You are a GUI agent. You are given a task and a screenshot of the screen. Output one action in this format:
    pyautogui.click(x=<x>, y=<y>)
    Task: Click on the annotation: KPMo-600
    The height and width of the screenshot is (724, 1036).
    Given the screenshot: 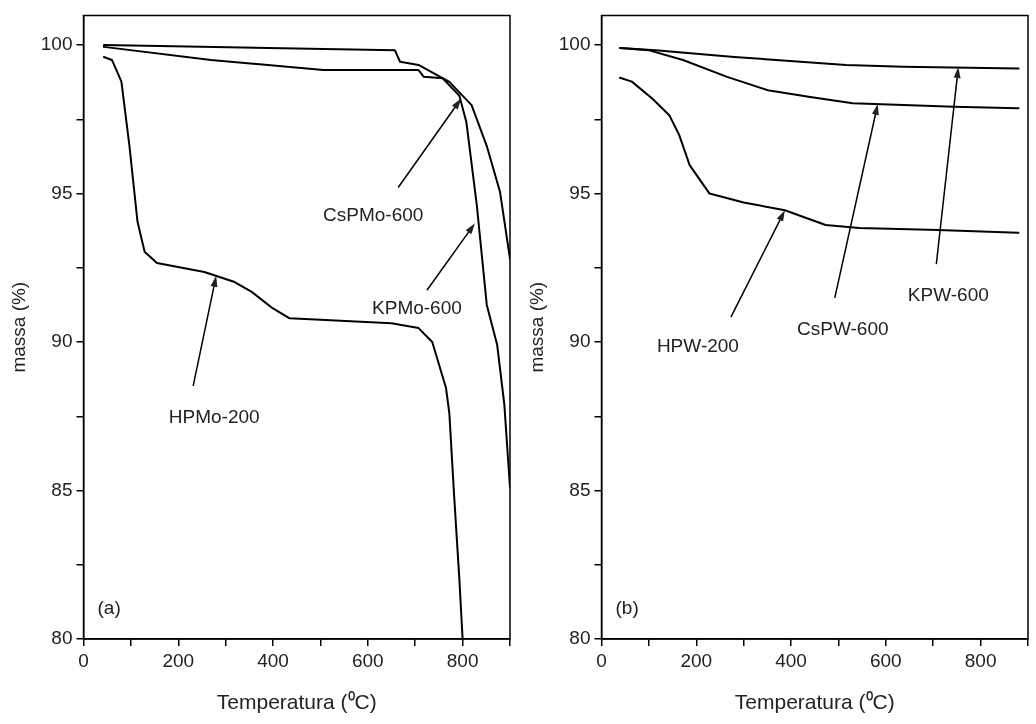 What is the action you would take?
    pyautogui.click(x=417, y=307)
    